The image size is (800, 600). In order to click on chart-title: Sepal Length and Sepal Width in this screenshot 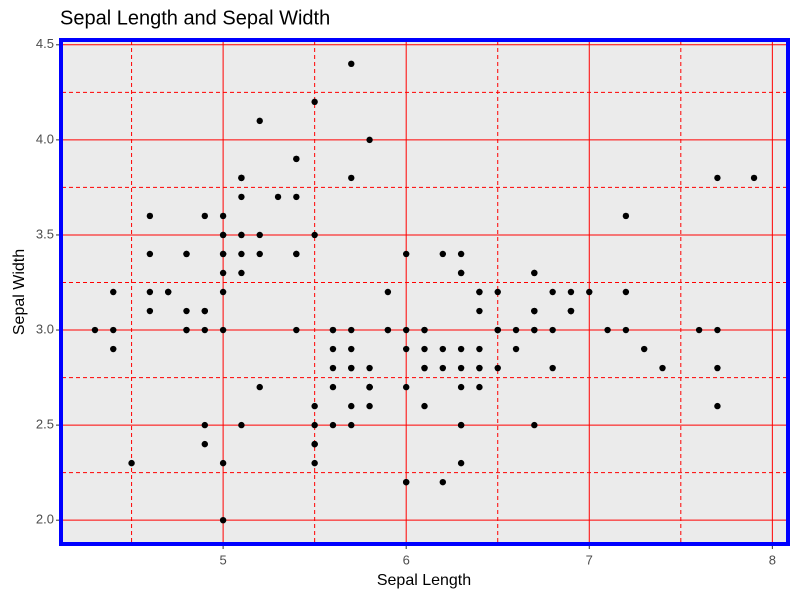, I will do `click(195, 18)`.